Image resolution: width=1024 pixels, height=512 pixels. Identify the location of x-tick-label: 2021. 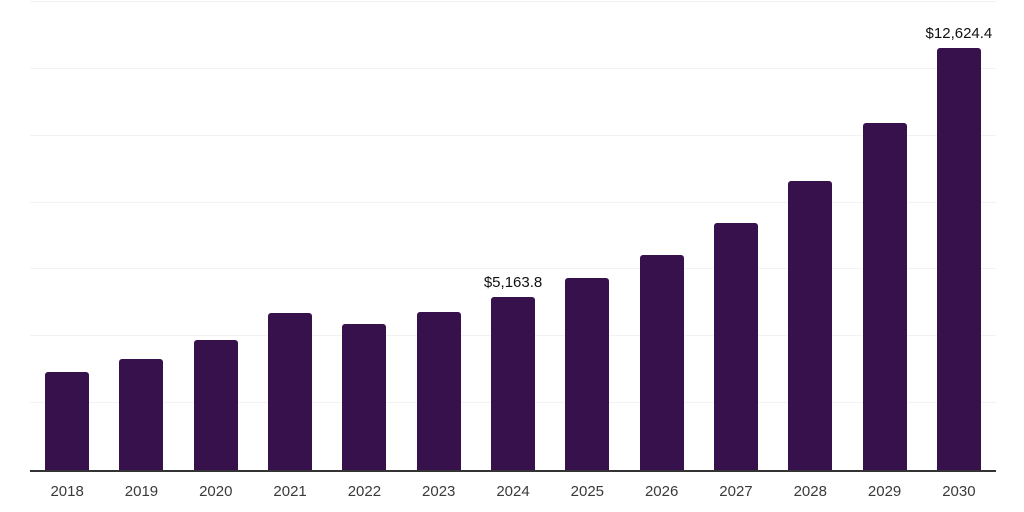
(290, 491).